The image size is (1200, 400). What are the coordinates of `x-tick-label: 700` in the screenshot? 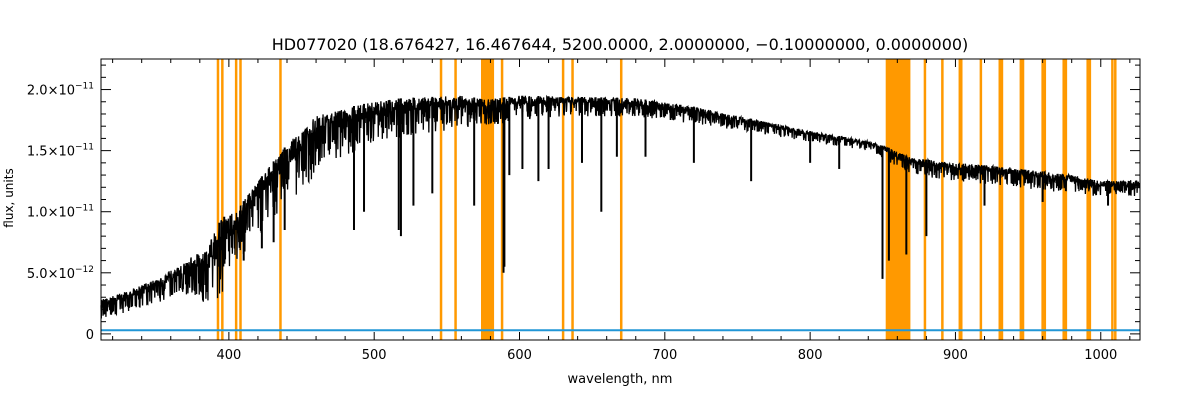 It's located at (664, 355).